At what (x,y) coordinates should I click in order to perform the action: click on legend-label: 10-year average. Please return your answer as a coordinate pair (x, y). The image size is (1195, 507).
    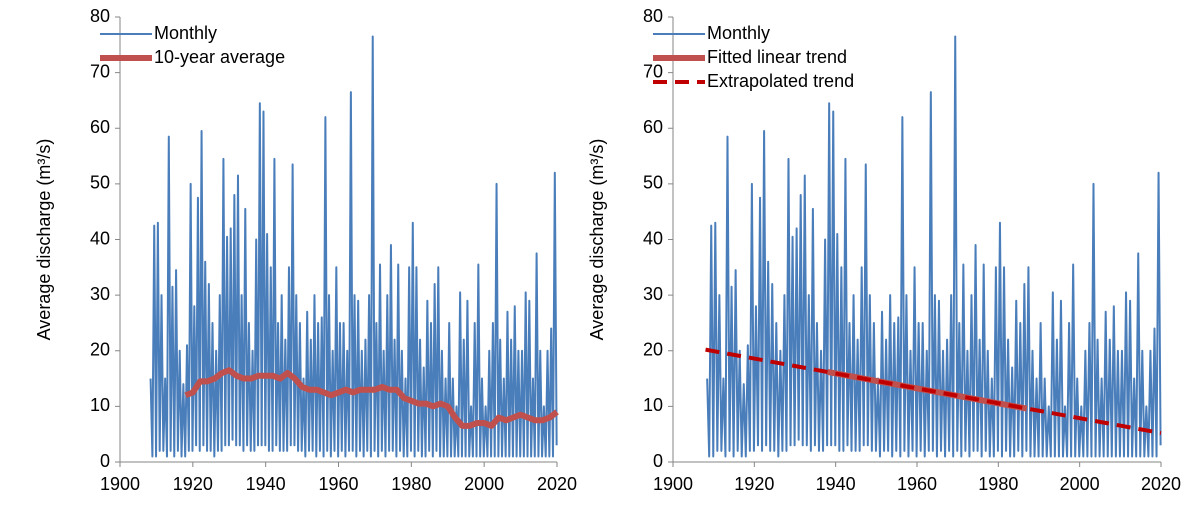
    Looking at the image, I should click on (219, 57).